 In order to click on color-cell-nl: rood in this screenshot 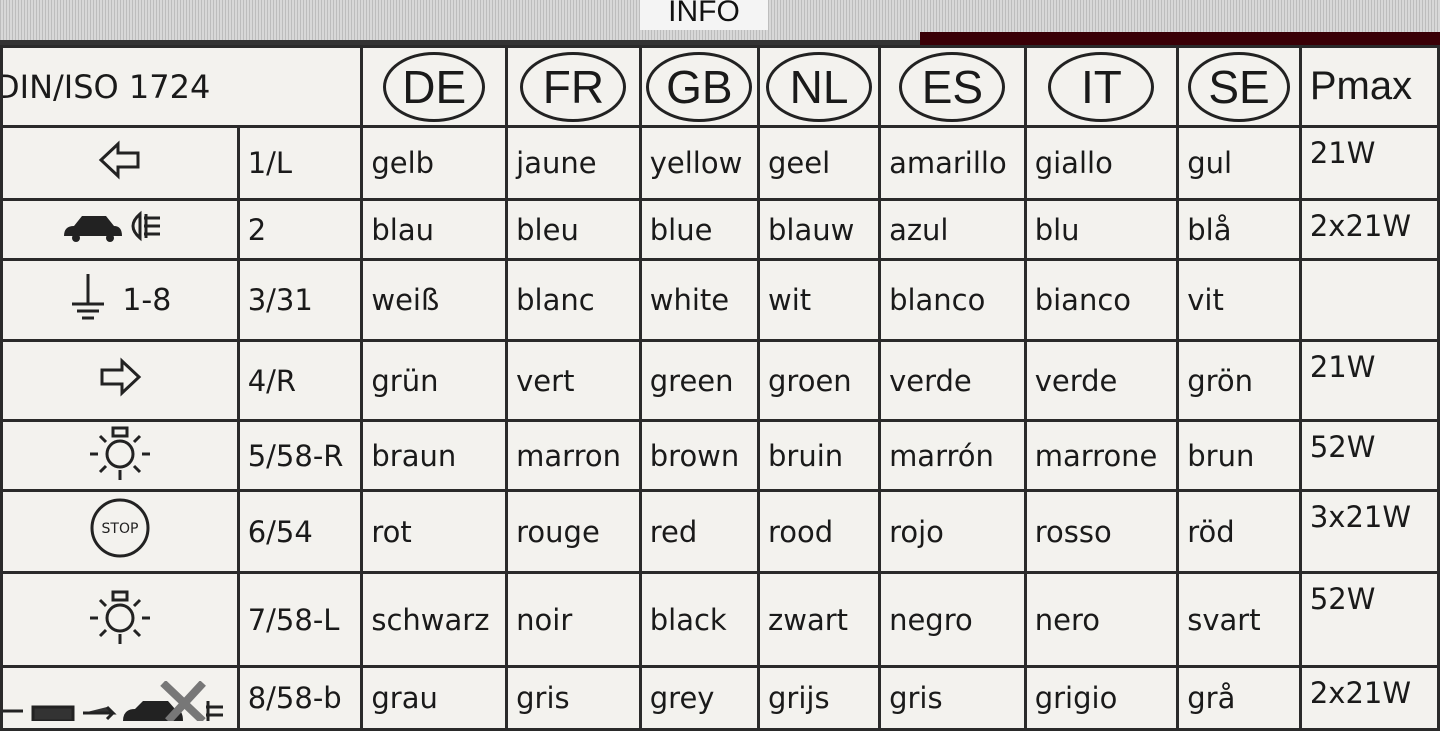, I will do `click(819, 531)`.